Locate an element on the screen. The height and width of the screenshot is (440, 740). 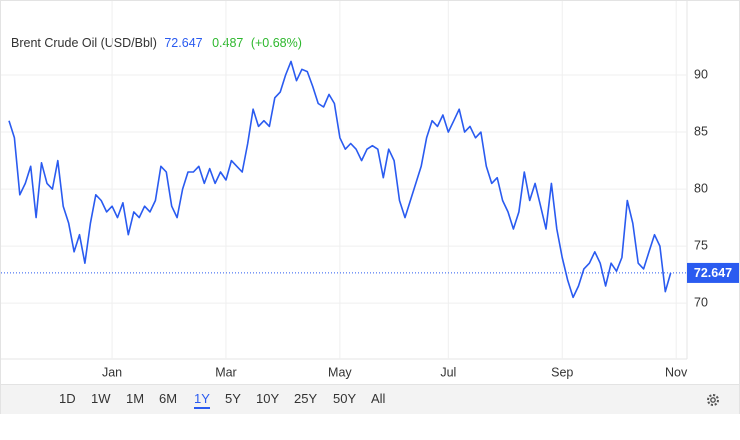
y-tick-label: 80 is located at coordinates (701, 188).